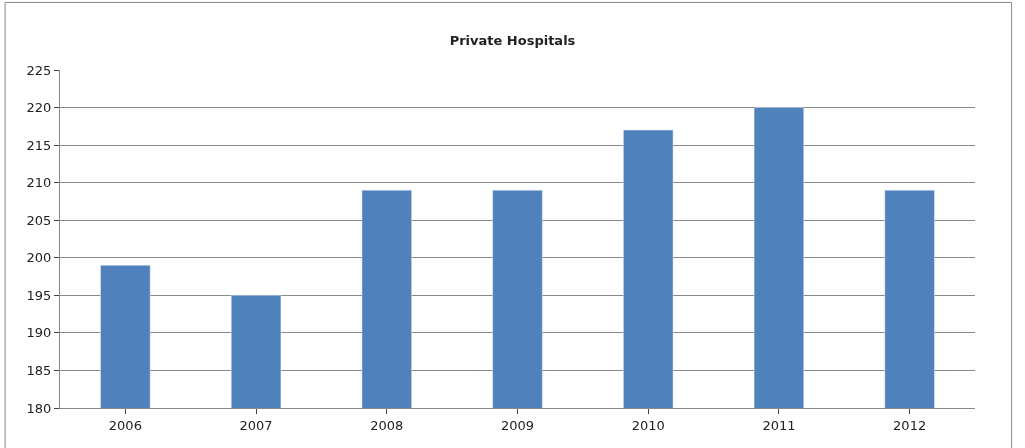 The width and height of the screenshot is (1025, 448). I want to click on y-tick-label: 215, so click(39, 145).